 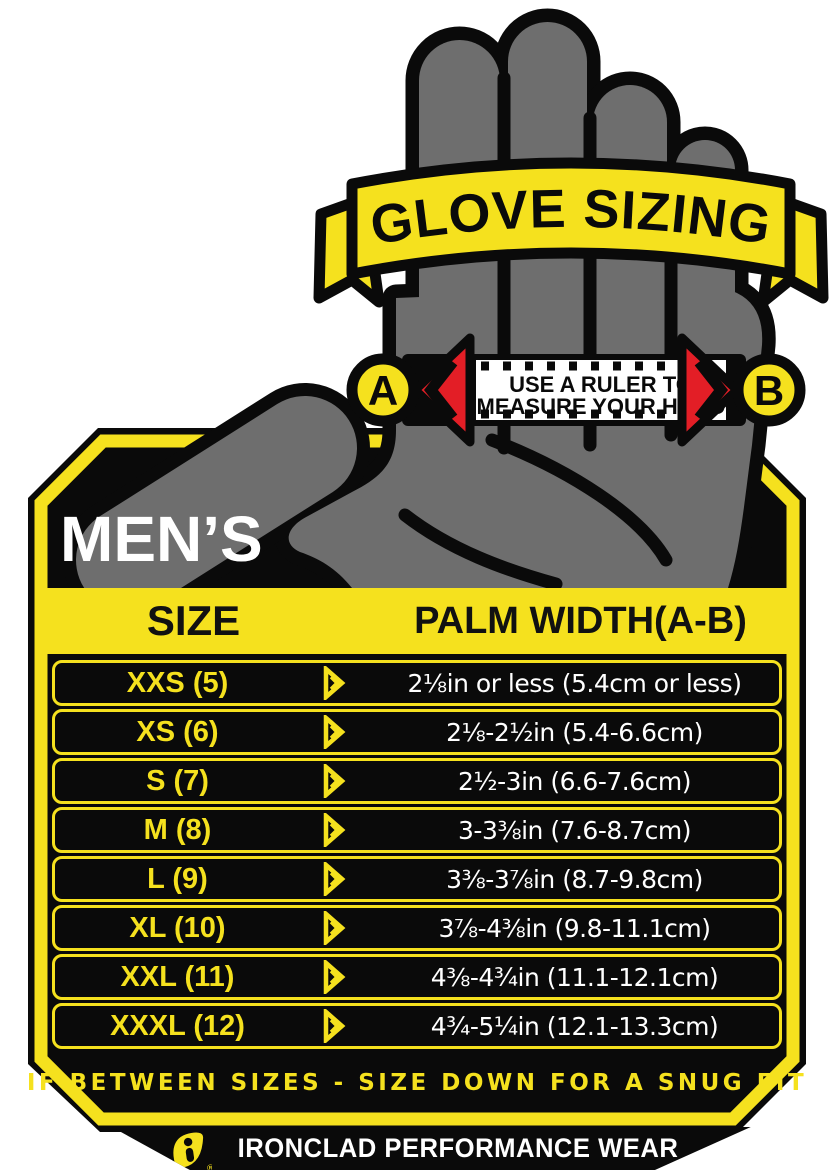 What do you see at coordinates (574, 683) in the screenshot?
I see `palm-width-value: 2⅛in or less (5.4cm or less)` at bounding box center [574, 683].